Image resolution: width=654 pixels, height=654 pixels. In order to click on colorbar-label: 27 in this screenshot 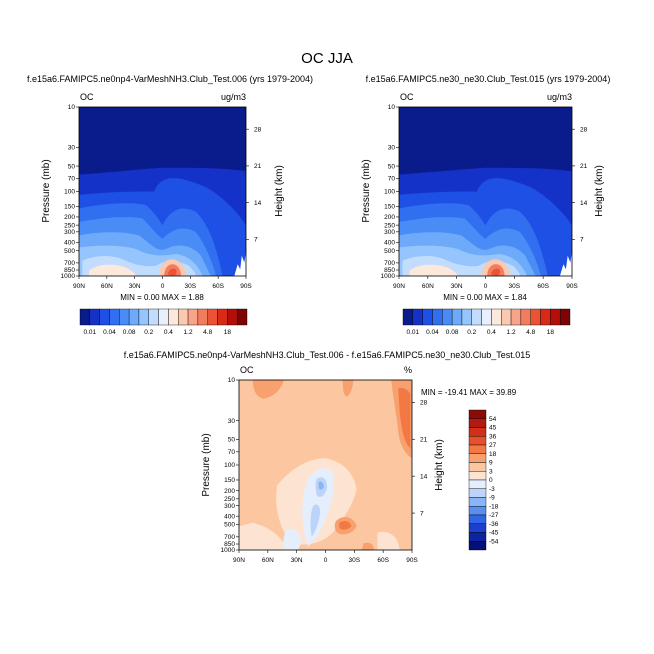, I will do `click(493, 445)`.